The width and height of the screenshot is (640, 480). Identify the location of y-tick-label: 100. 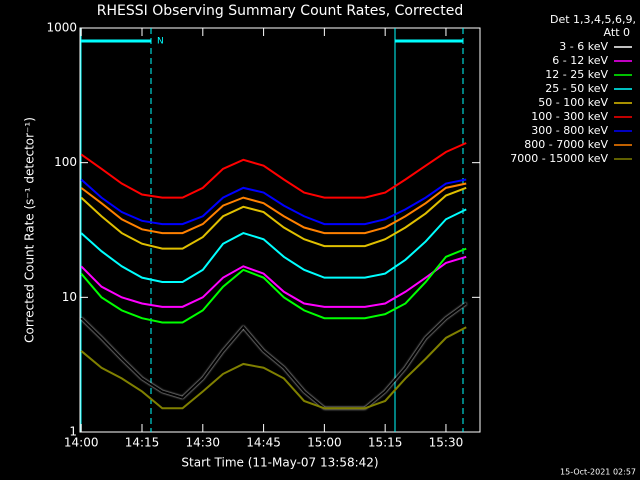
(65, 162).